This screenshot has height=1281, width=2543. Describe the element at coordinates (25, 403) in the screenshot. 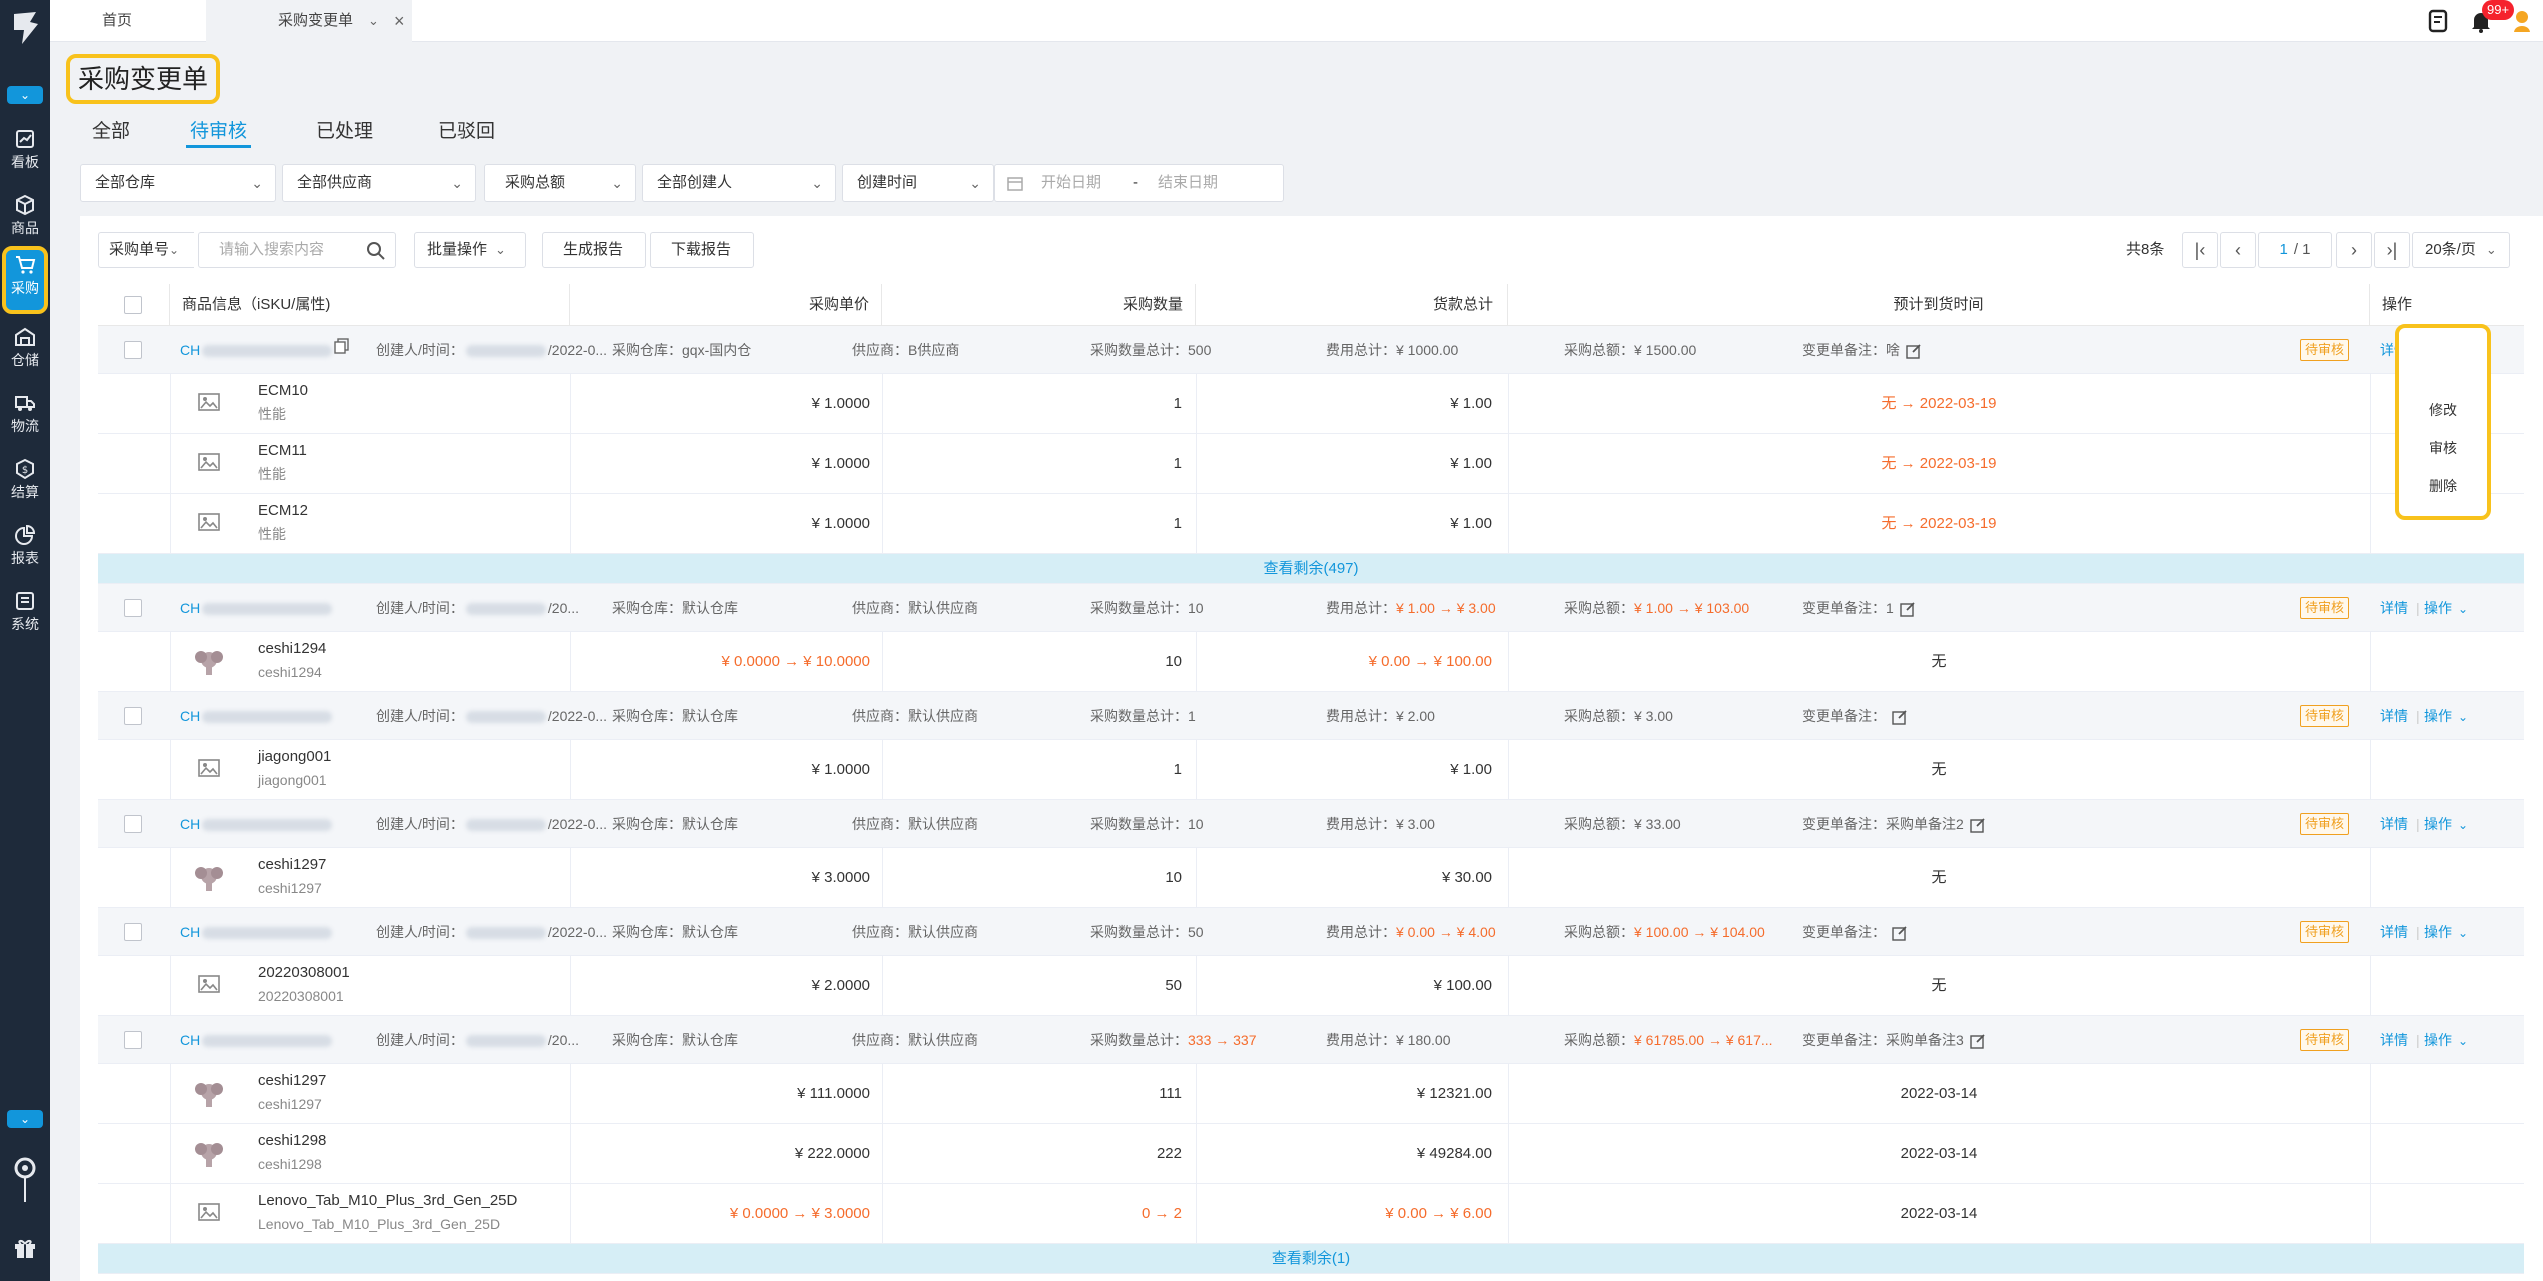

I see `truck-icon` at that location.